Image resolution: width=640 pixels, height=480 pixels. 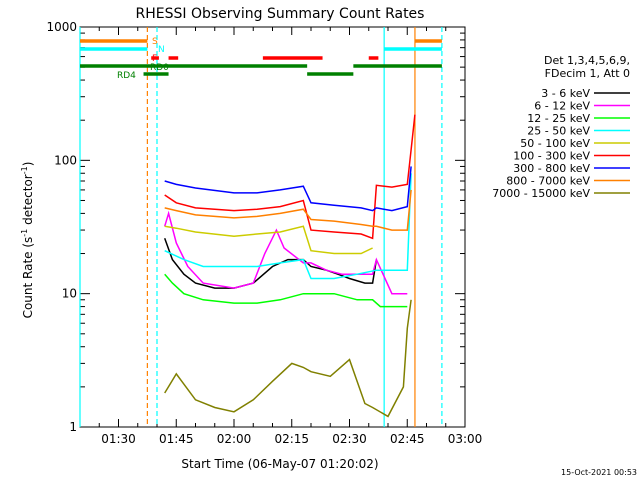 What do you see at coordinates (288, 210) in the screenshot?
I see `series-line-800-7000-kev` at bounding box center [288, 210].